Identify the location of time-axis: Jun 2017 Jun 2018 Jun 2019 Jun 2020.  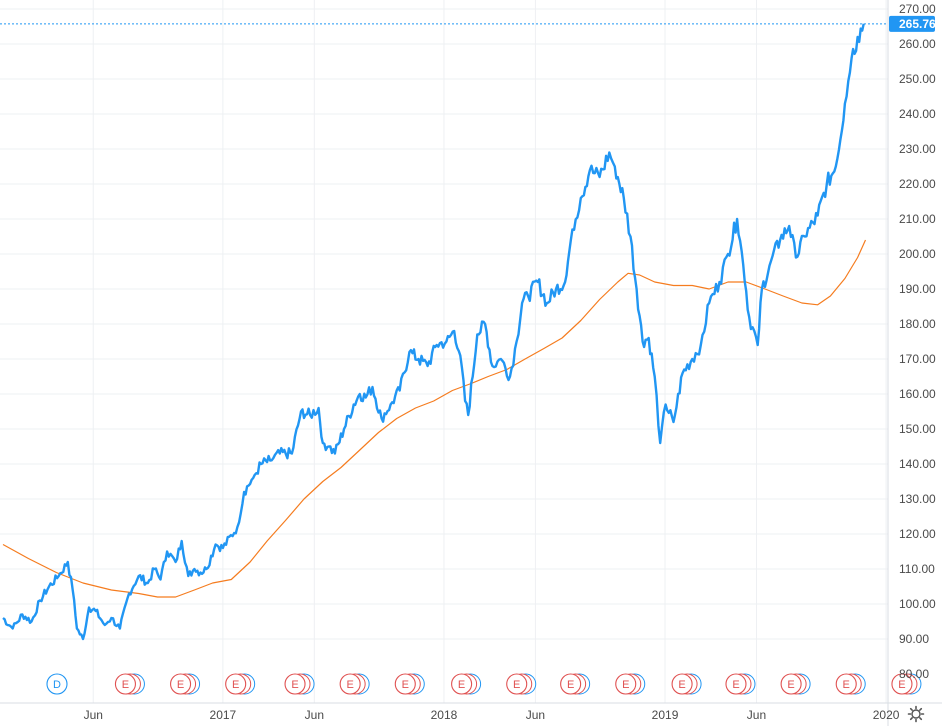
(492, 715).